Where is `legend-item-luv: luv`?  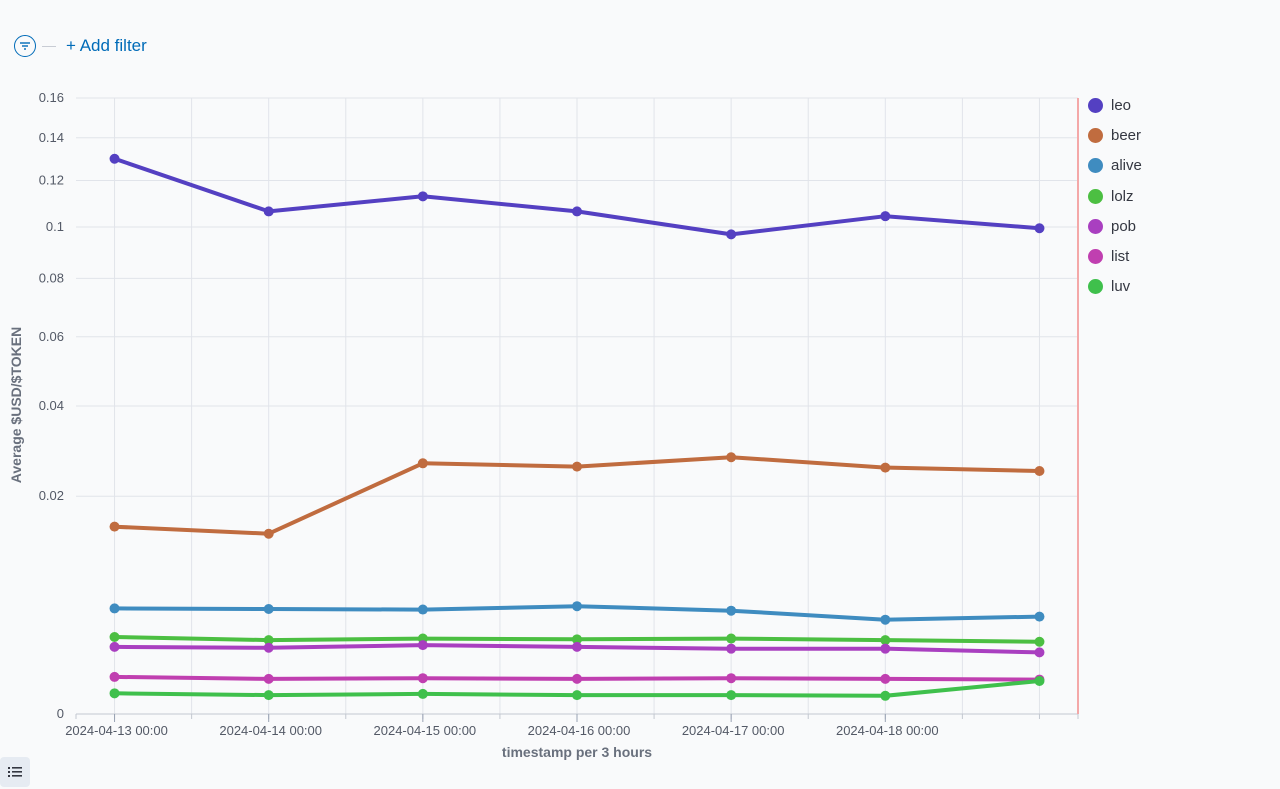
legend-item-luv: luv is located at coordinates (1115, 287).